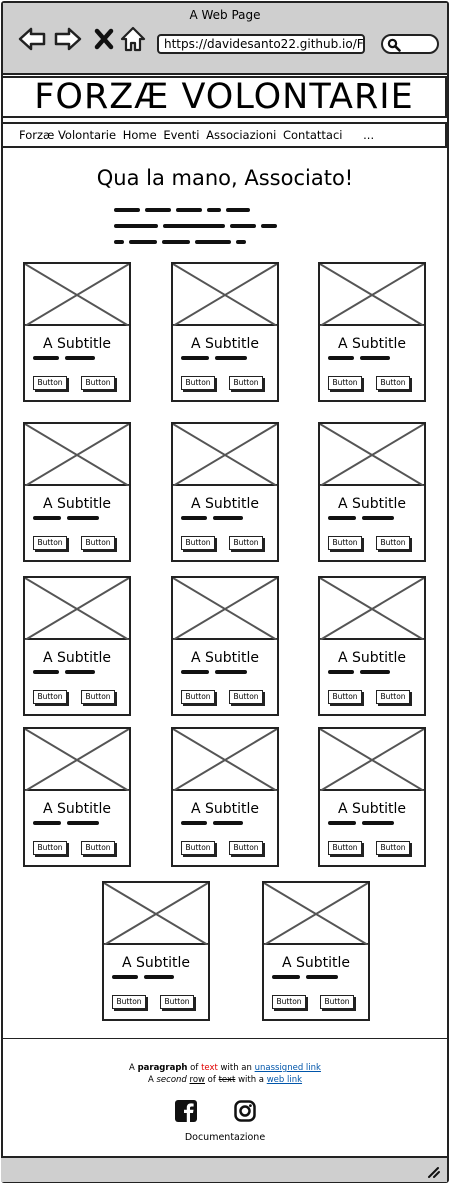 The height and width of the screenshot is (1184, 450). Describe the element at coordinates (410, 44) in the screenshot. I see `search-input` at that location.